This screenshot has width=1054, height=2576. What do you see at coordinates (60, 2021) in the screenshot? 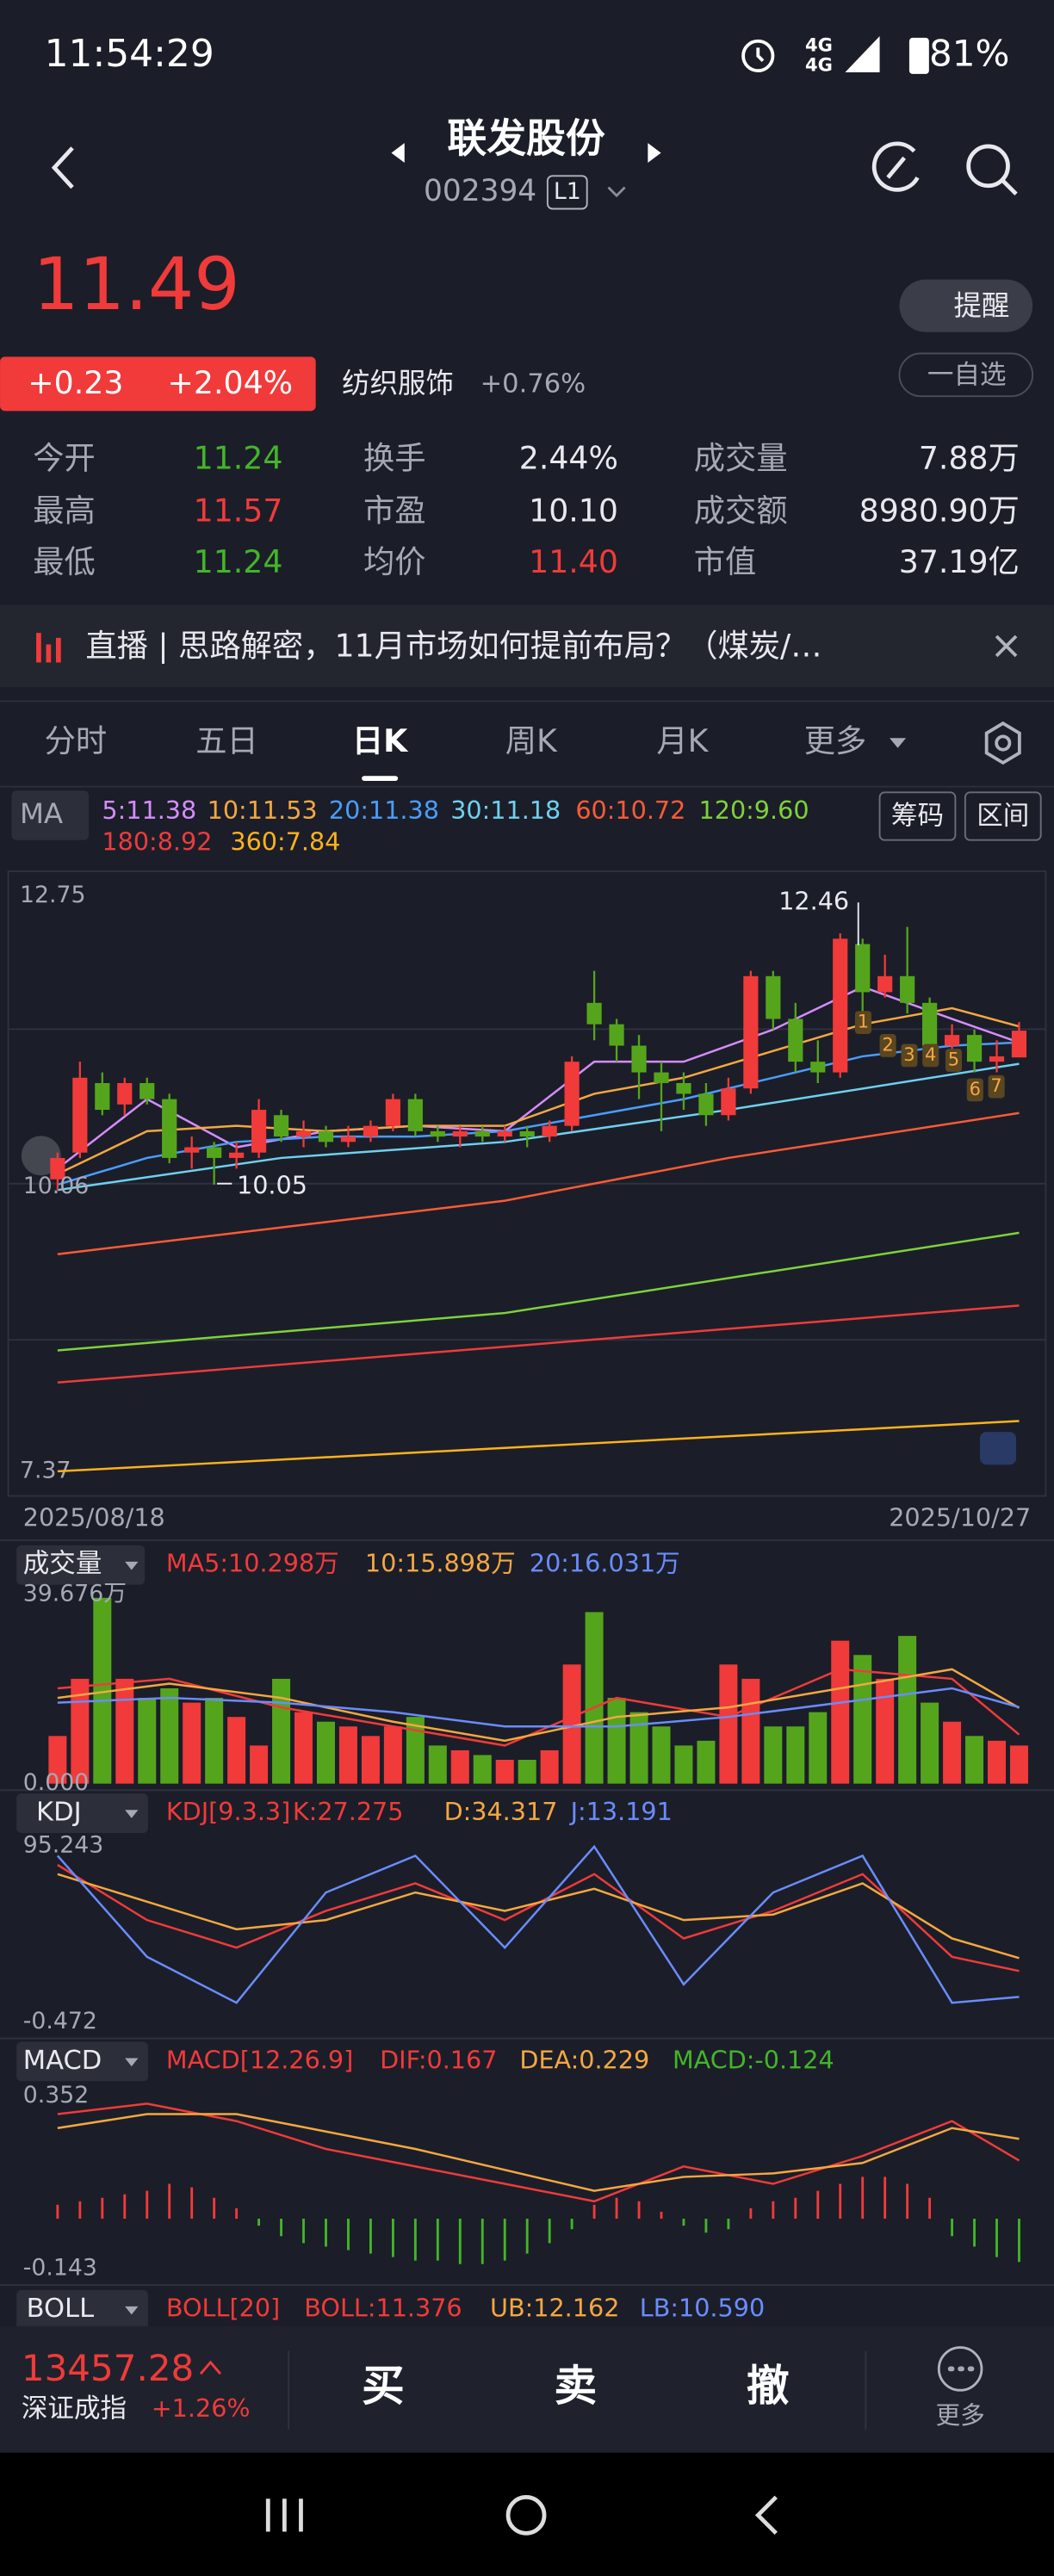
I see `y-tick-label: -0.472` at bounding box center [60, 2021].